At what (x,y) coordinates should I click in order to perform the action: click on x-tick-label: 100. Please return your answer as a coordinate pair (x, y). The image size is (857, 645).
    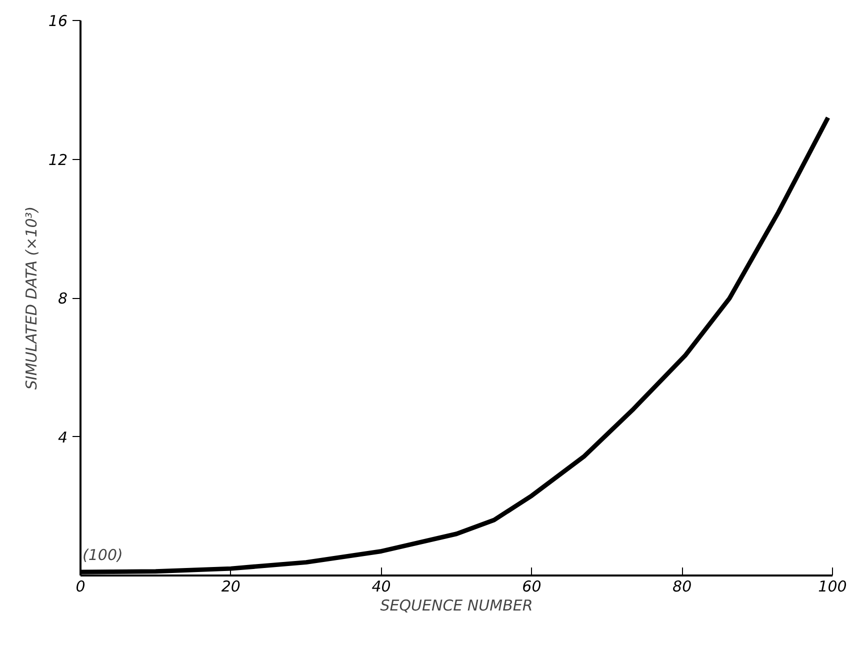
    Looking at the image, I should click on (832, 587).